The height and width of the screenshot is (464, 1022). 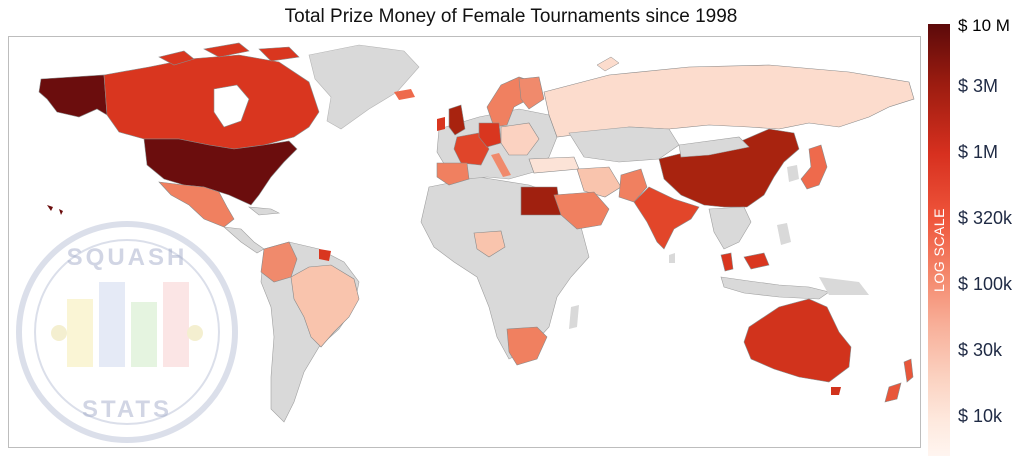 I want to click on central-asia-region, so click(x=624, y=144).